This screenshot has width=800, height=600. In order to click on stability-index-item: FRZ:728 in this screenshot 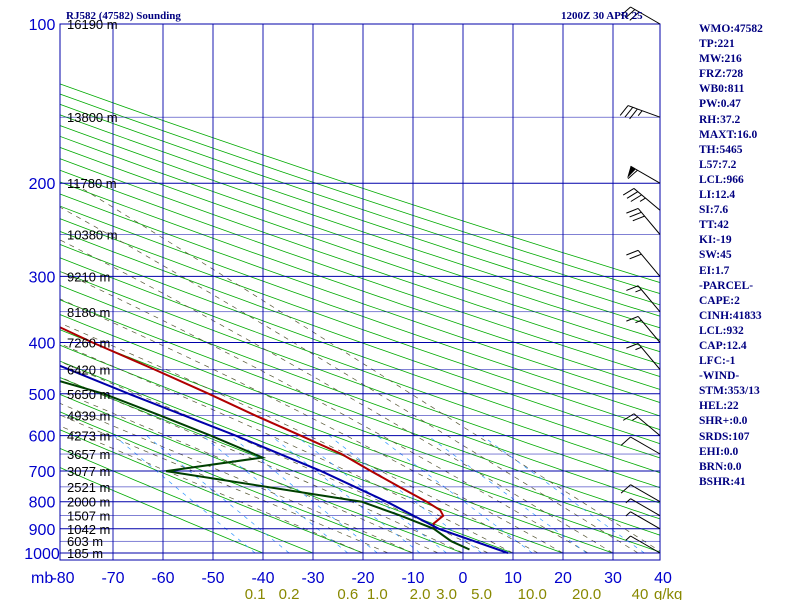, I will do `click(721, 74)`.